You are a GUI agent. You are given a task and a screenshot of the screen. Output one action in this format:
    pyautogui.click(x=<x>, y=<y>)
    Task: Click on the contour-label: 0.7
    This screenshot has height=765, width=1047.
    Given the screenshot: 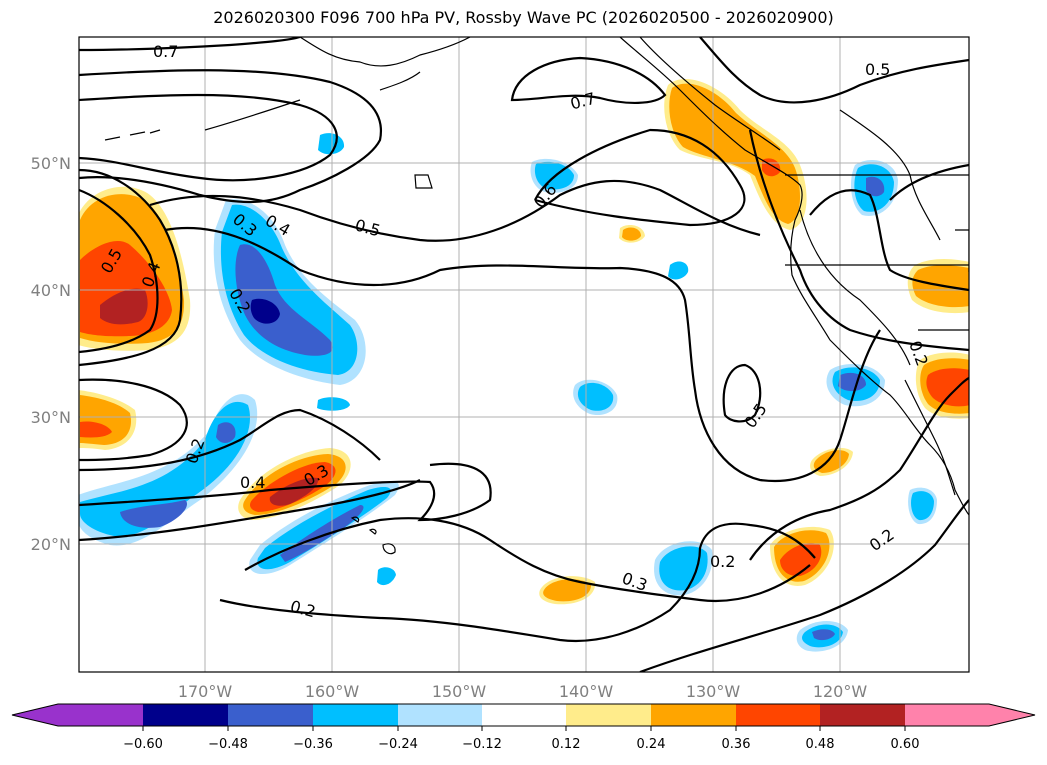 What is the action you would take?
    pyautogui.click(x=165, y=51)
    